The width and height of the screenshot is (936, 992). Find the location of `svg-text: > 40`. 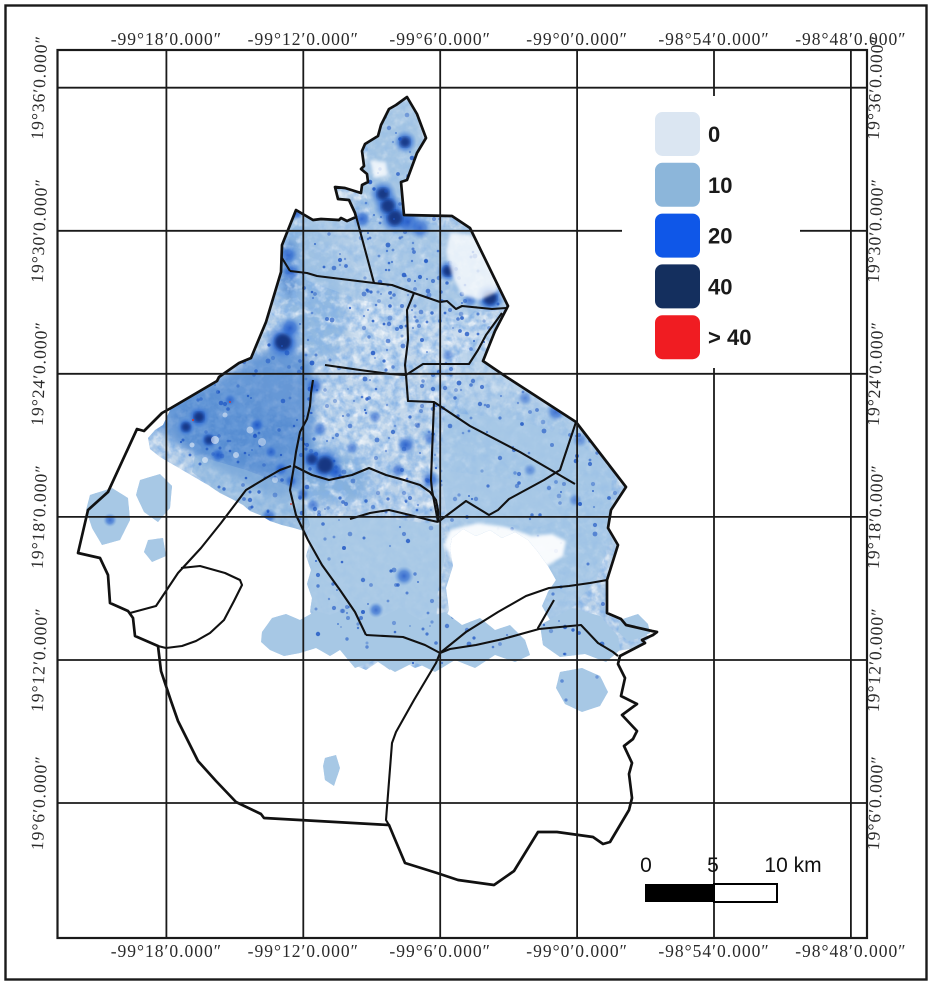

svg-text: > 40 is located at coordinates (729, 337).